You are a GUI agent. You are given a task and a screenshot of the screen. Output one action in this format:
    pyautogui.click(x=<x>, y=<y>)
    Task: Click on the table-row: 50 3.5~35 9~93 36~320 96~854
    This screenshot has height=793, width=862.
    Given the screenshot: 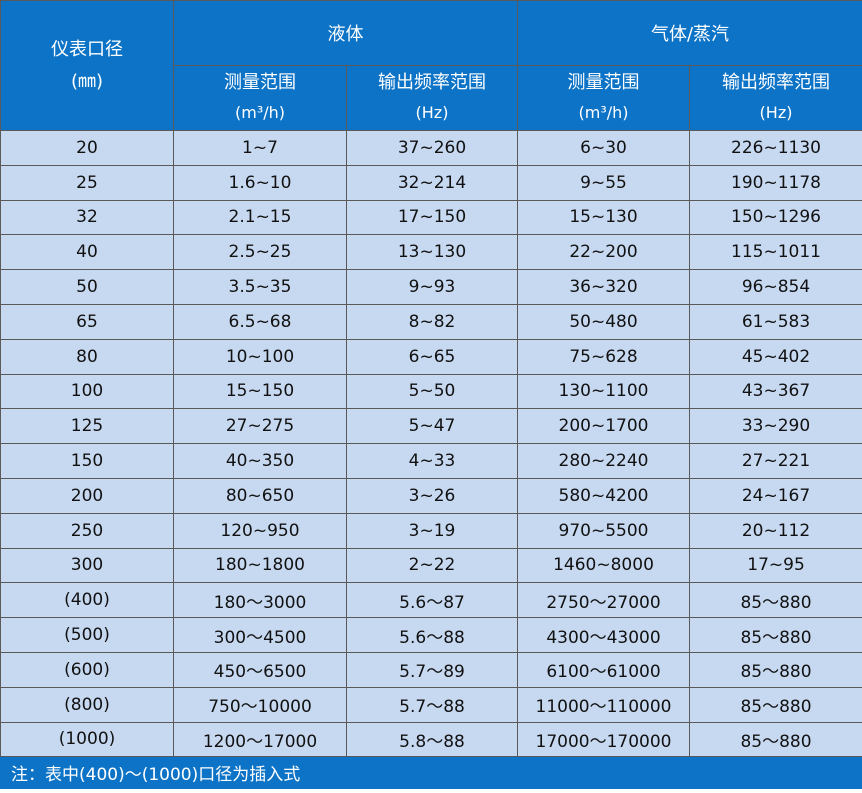 What is the action you would take?
    pyautogui.click(x=431, y=287)
    